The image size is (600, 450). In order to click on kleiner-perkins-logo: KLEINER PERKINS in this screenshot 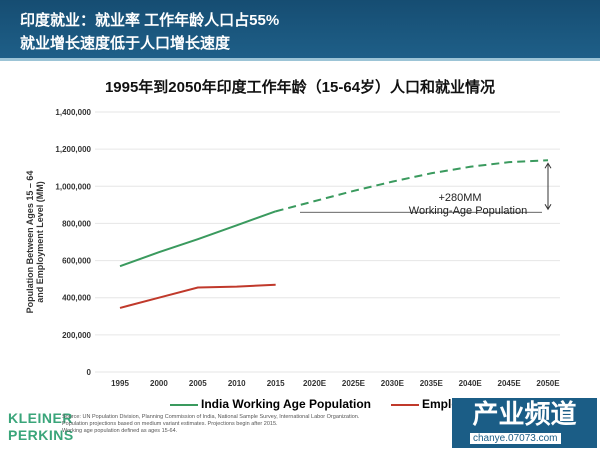, I will do `click(41, 426)`.